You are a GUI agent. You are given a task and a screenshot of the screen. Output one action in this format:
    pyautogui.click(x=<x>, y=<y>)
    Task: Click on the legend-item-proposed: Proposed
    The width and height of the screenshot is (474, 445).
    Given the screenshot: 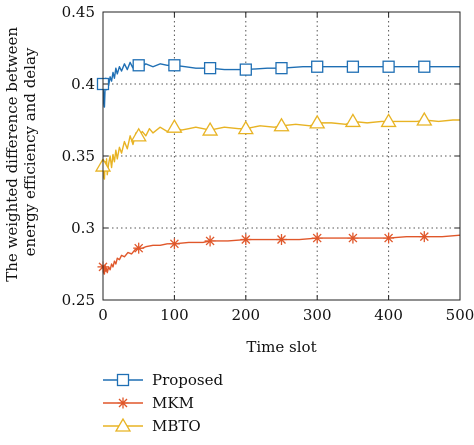 What is the action you would take?
    pyautogui.click(x=163, y=380)
    